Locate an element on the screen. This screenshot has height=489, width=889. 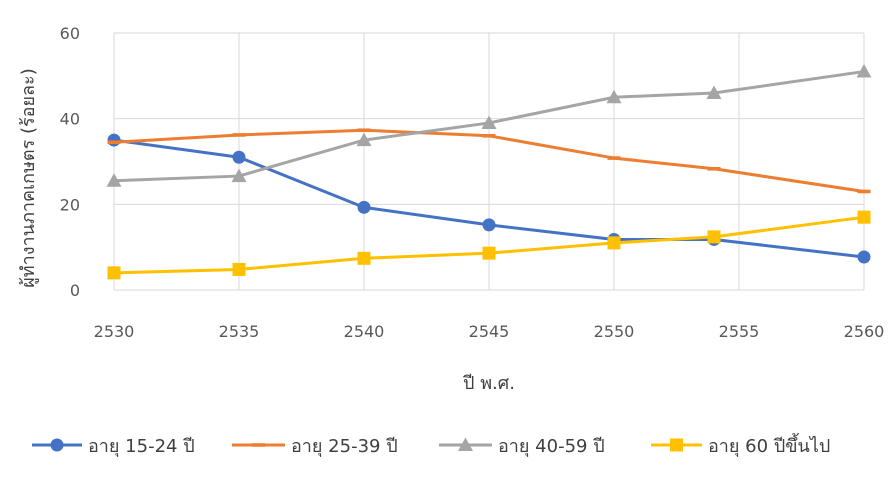
legend-item: อายุ 15-24 ปี is located at coordinates (113, 446).